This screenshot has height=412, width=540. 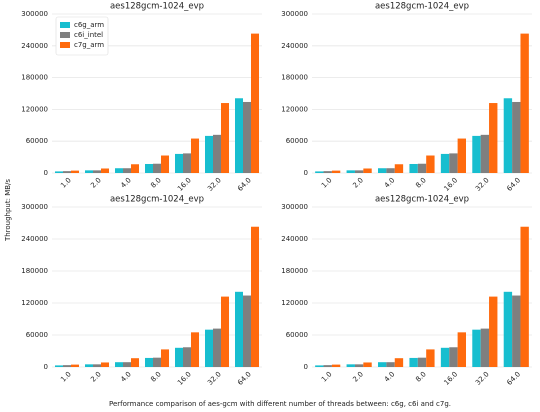 What do you see at coordinates (89, 25) in the screenshot?
I see `legend-label: c6g_arm` at bounding box center [89, 25].